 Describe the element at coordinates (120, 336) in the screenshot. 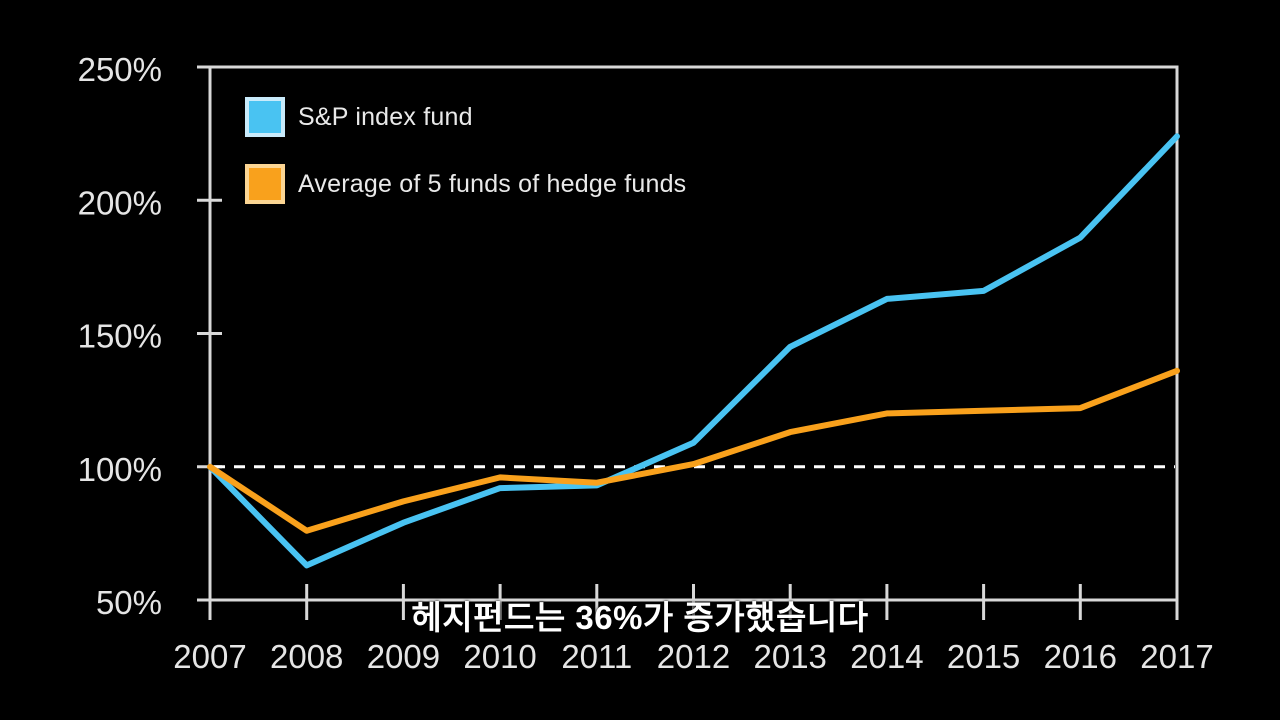

I see `y-axis-tick-label: 150%` at that location.